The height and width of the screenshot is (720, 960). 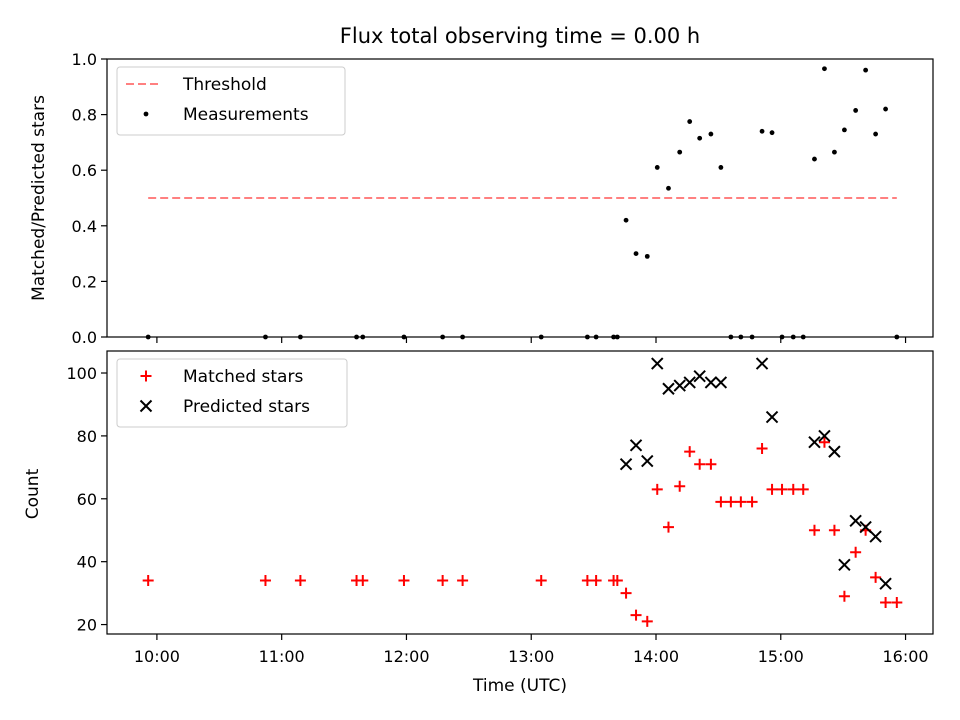 What do you see at coordinates (84, 170) in the screenshot?
I see `top-y-tick-label: 0.6` at bounding box center [84, 170].